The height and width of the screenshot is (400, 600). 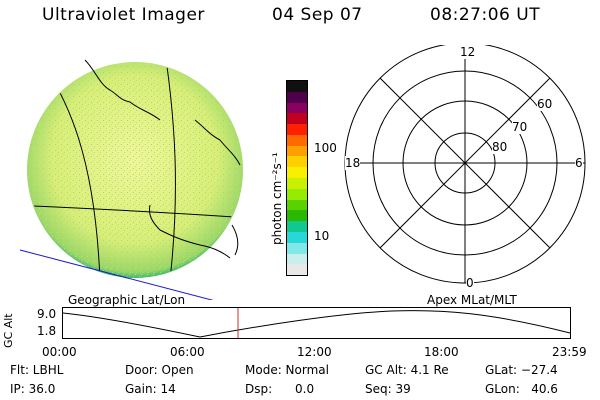 I want to click on gain-info: Gain: 14, so click(x=150, y=389).